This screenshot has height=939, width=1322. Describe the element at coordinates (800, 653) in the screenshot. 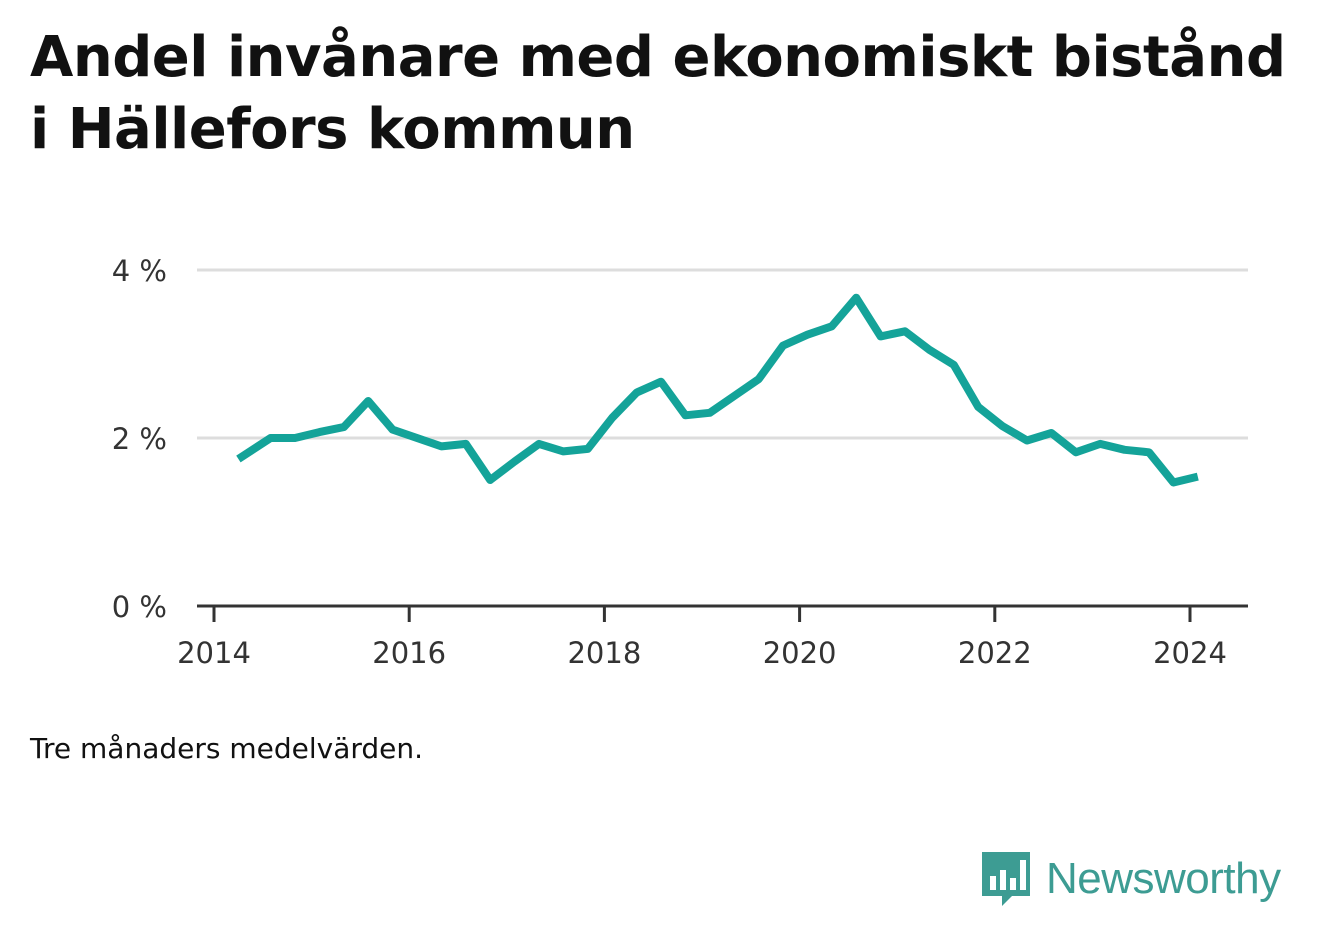

I see `x-tick-label: 2020` at that location.